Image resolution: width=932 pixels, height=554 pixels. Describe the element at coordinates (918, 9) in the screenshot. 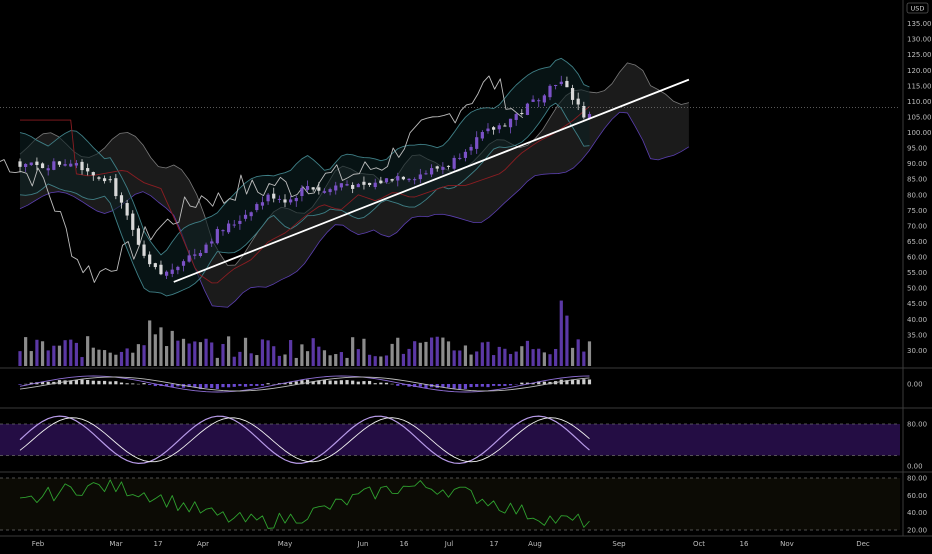

I see `currency-badge-label: USD` at that location.